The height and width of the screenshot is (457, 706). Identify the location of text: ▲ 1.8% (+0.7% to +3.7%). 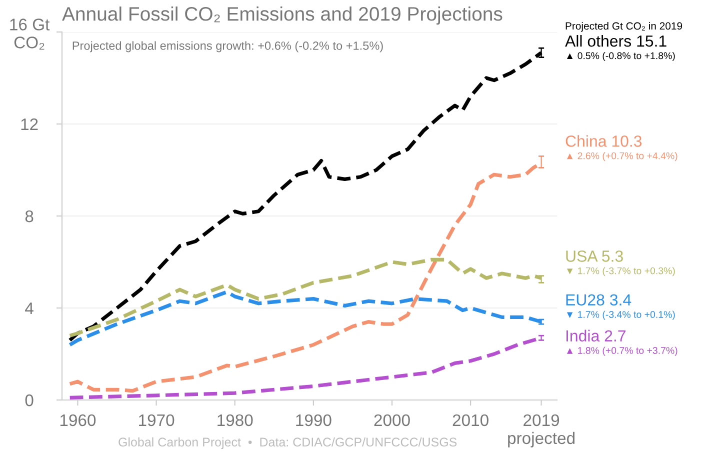
(622, 351).